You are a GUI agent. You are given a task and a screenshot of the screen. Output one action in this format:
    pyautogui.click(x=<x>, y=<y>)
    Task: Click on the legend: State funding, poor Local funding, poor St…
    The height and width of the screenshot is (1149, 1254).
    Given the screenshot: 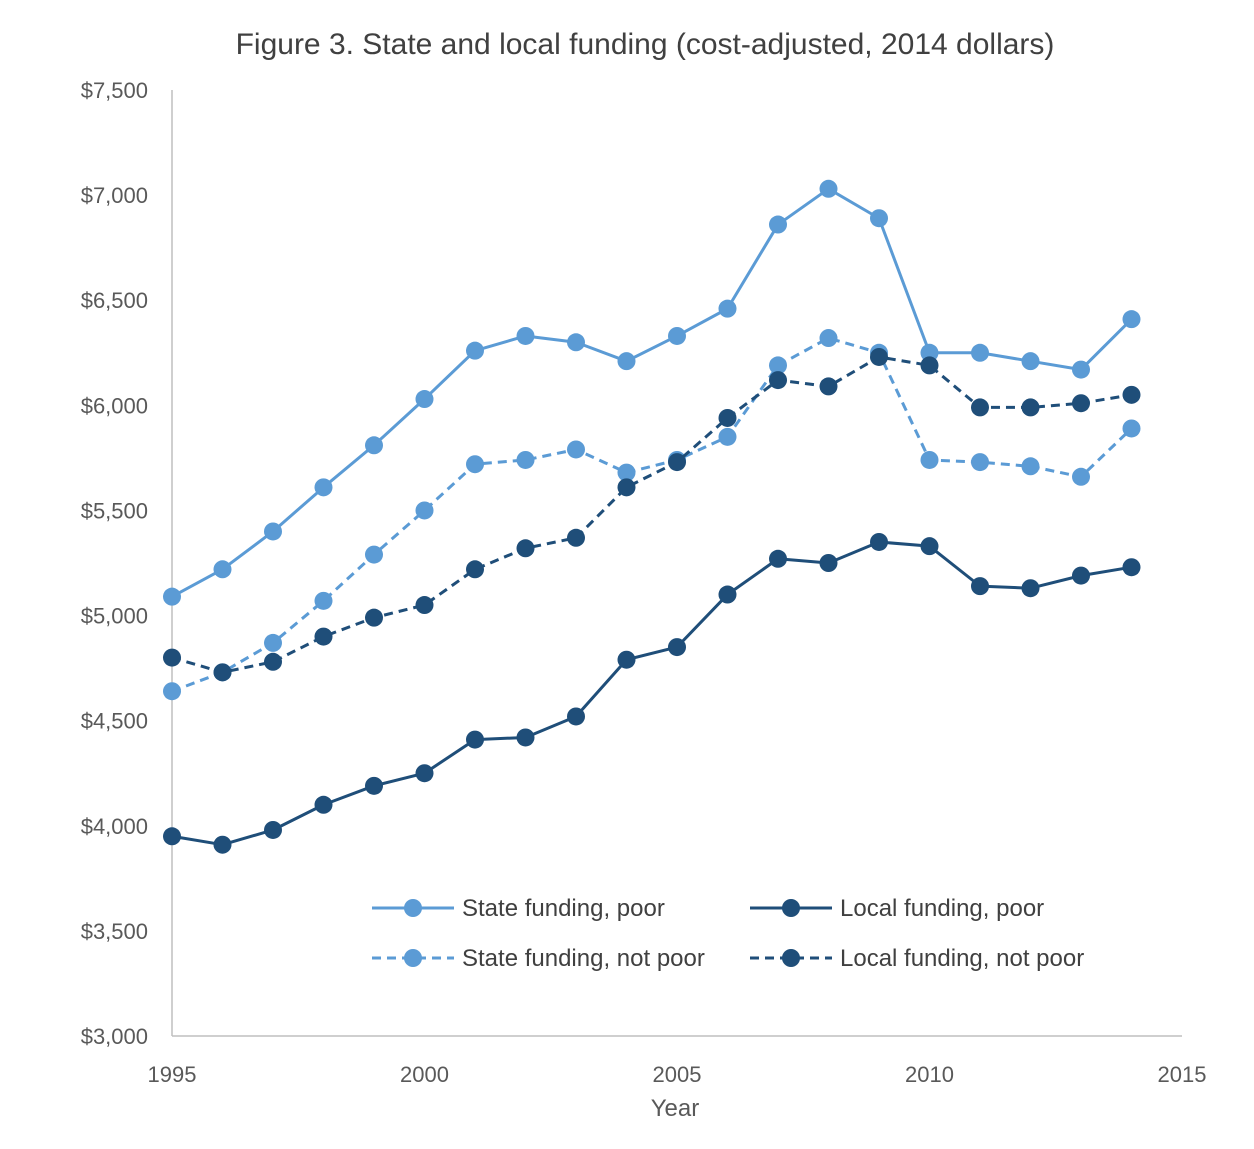 What is the action you would take?
    pyautogui.click(x=728, y=933)
    